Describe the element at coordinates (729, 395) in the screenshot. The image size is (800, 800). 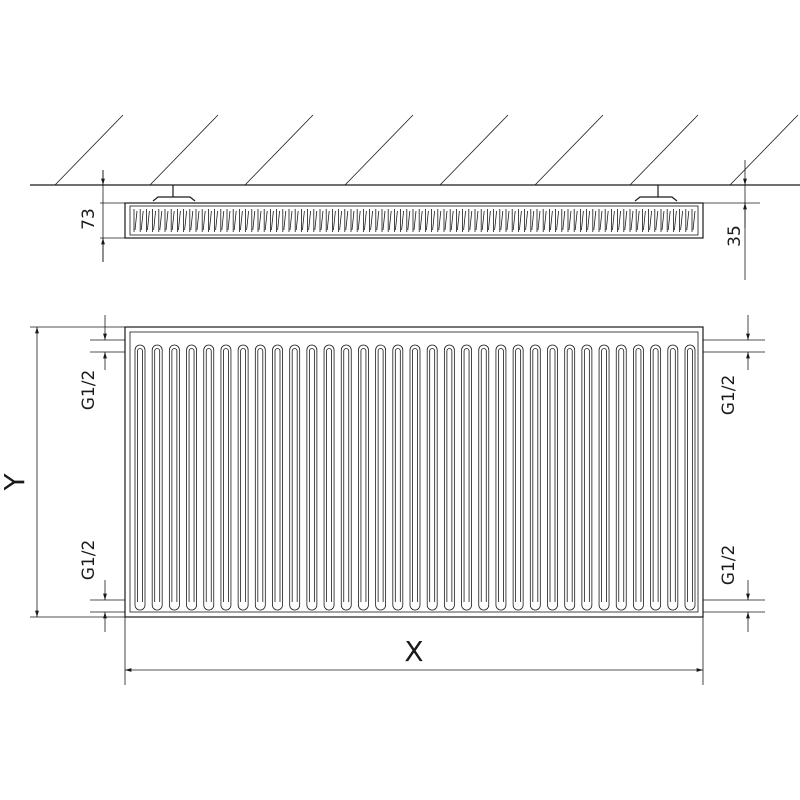
I see `conn-right-top-label: G1/2` at that location.